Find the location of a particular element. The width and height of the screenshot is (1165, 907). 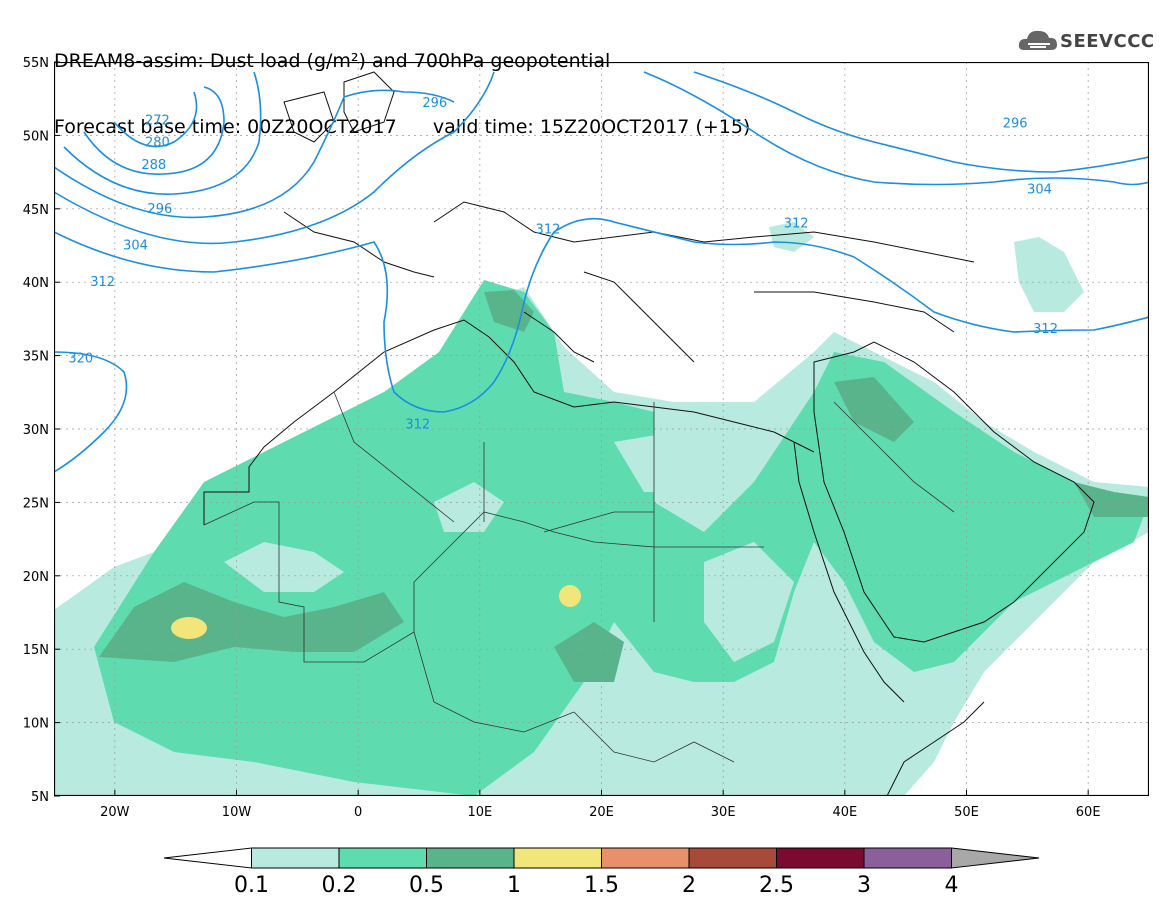

lat-tick-label: 30N is located at coordinates (36, 430).